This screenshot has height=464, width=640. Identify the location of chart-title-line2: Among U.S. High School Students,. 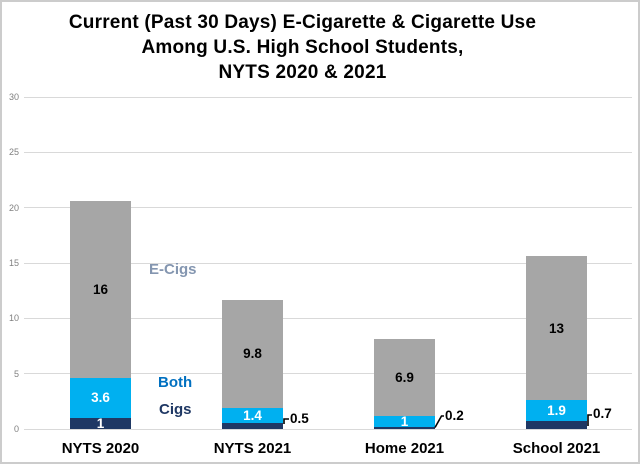
(302, 47).